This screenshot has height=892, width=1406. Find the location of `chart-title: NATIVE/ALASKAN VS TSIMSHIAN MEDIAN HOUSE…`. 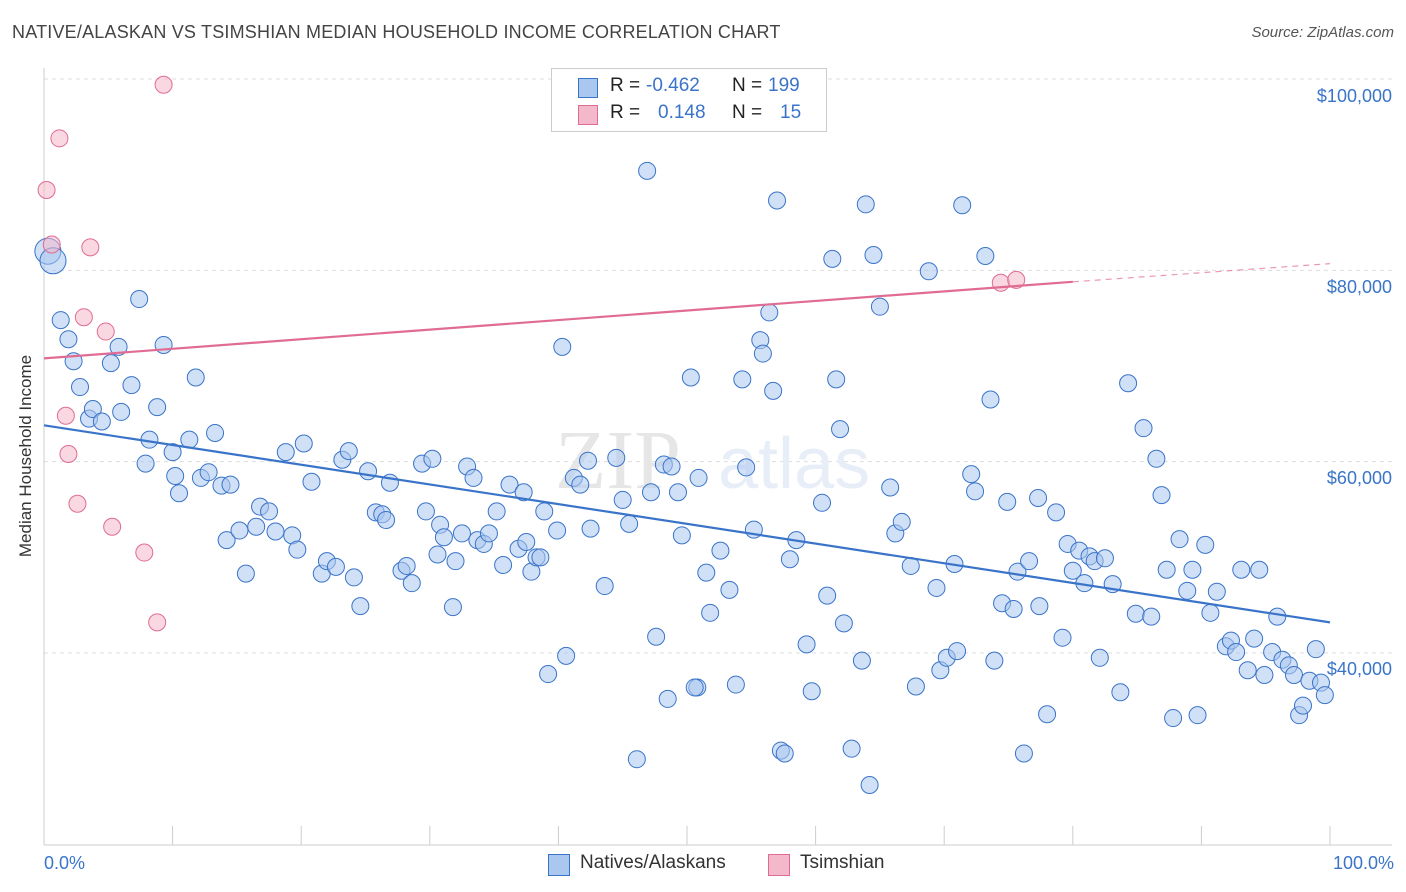

chart-title: NATIVE/ALASKAN VS TSIMSHIAN MEDIAN HOUSE… is located at coordinates (396, 32).